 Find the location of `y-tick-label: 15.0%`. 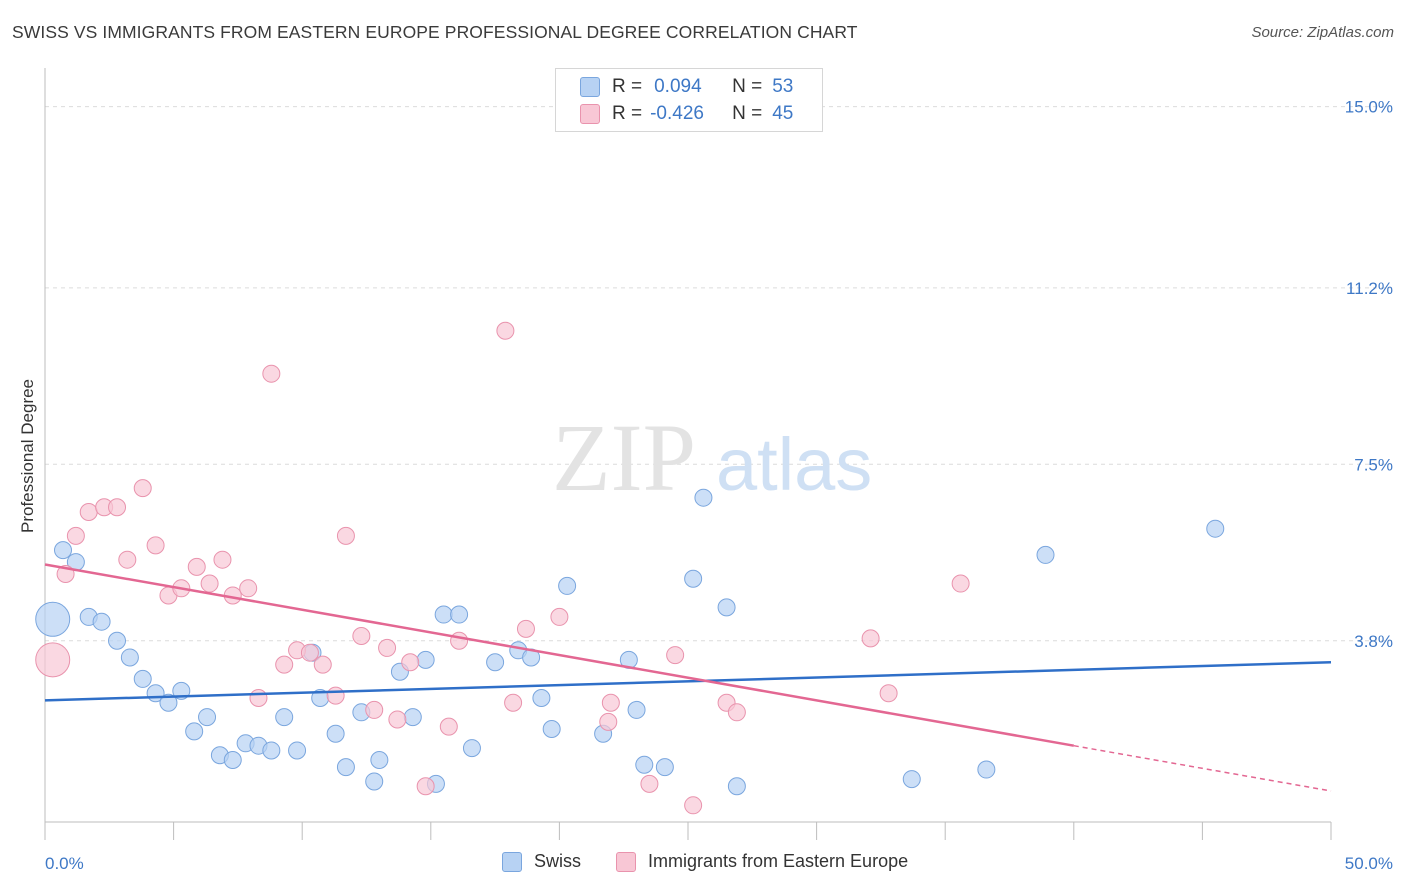

y-tick-label: 15.0% is located at coordinates (1369, 107).